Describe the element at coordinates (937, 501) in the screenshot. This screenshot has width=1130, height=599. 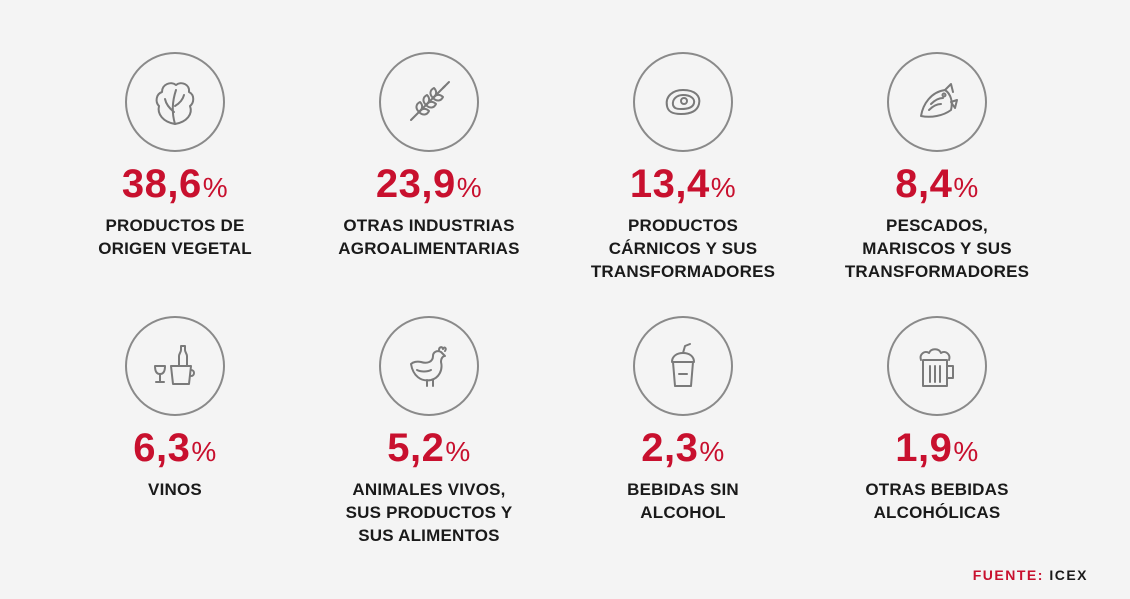
I see `stat-label: OTRAS BEBIDAS ALCOHÓLICAS` at that location.